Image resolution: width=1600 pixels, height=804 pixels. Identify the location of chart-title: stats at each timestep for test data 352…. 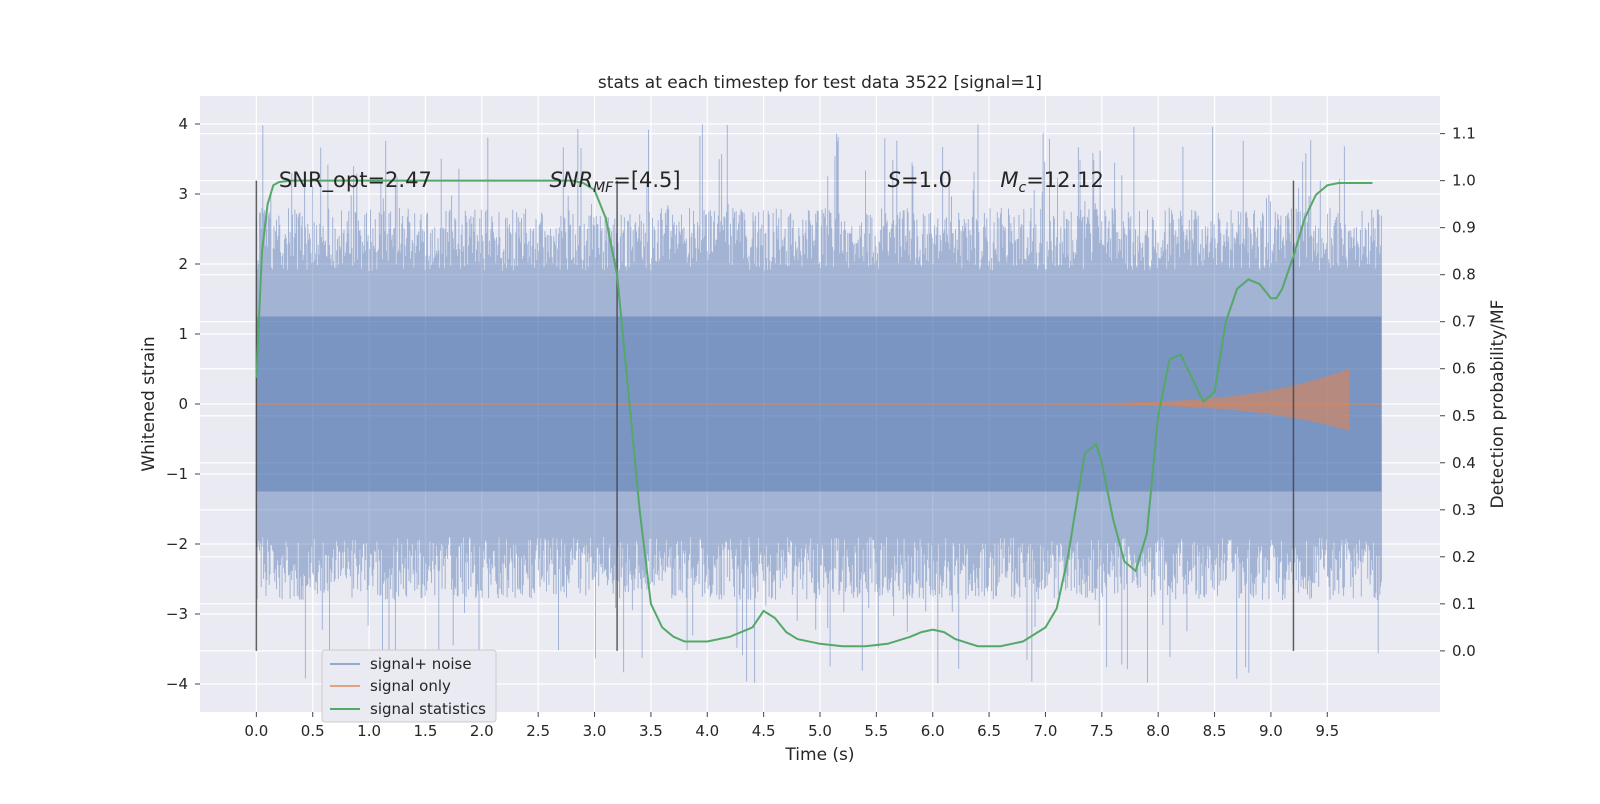
(820, 83).